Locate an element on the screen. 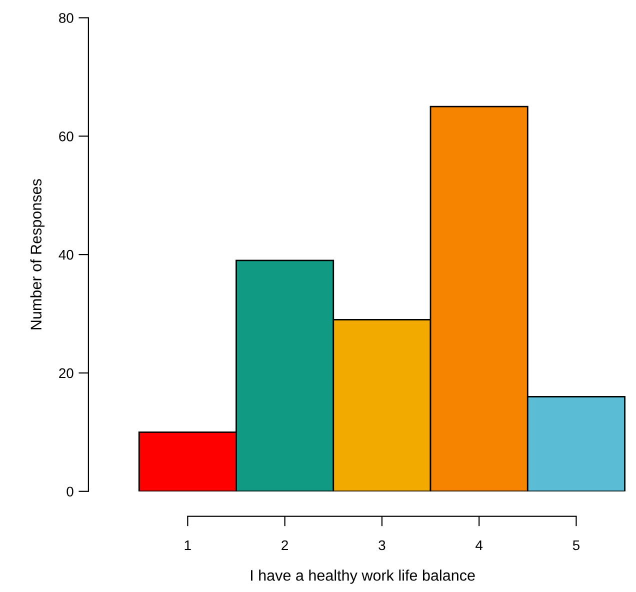  x-tick-label: 3 is located at coordinates (382, 545).